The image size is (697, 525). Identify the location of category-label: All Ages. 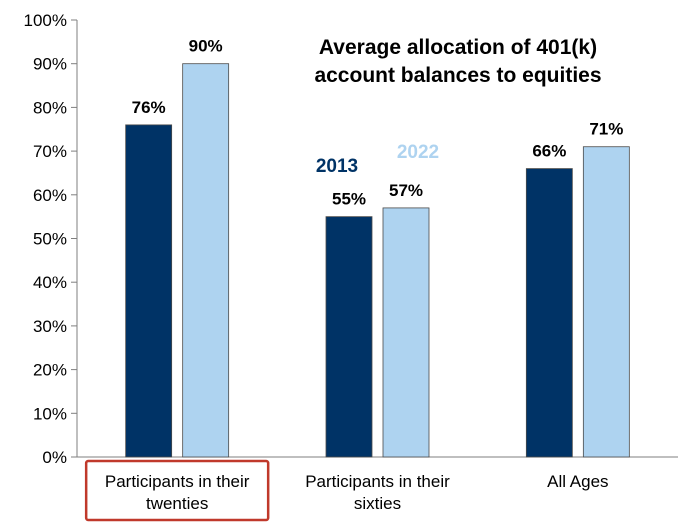
(577, 481).